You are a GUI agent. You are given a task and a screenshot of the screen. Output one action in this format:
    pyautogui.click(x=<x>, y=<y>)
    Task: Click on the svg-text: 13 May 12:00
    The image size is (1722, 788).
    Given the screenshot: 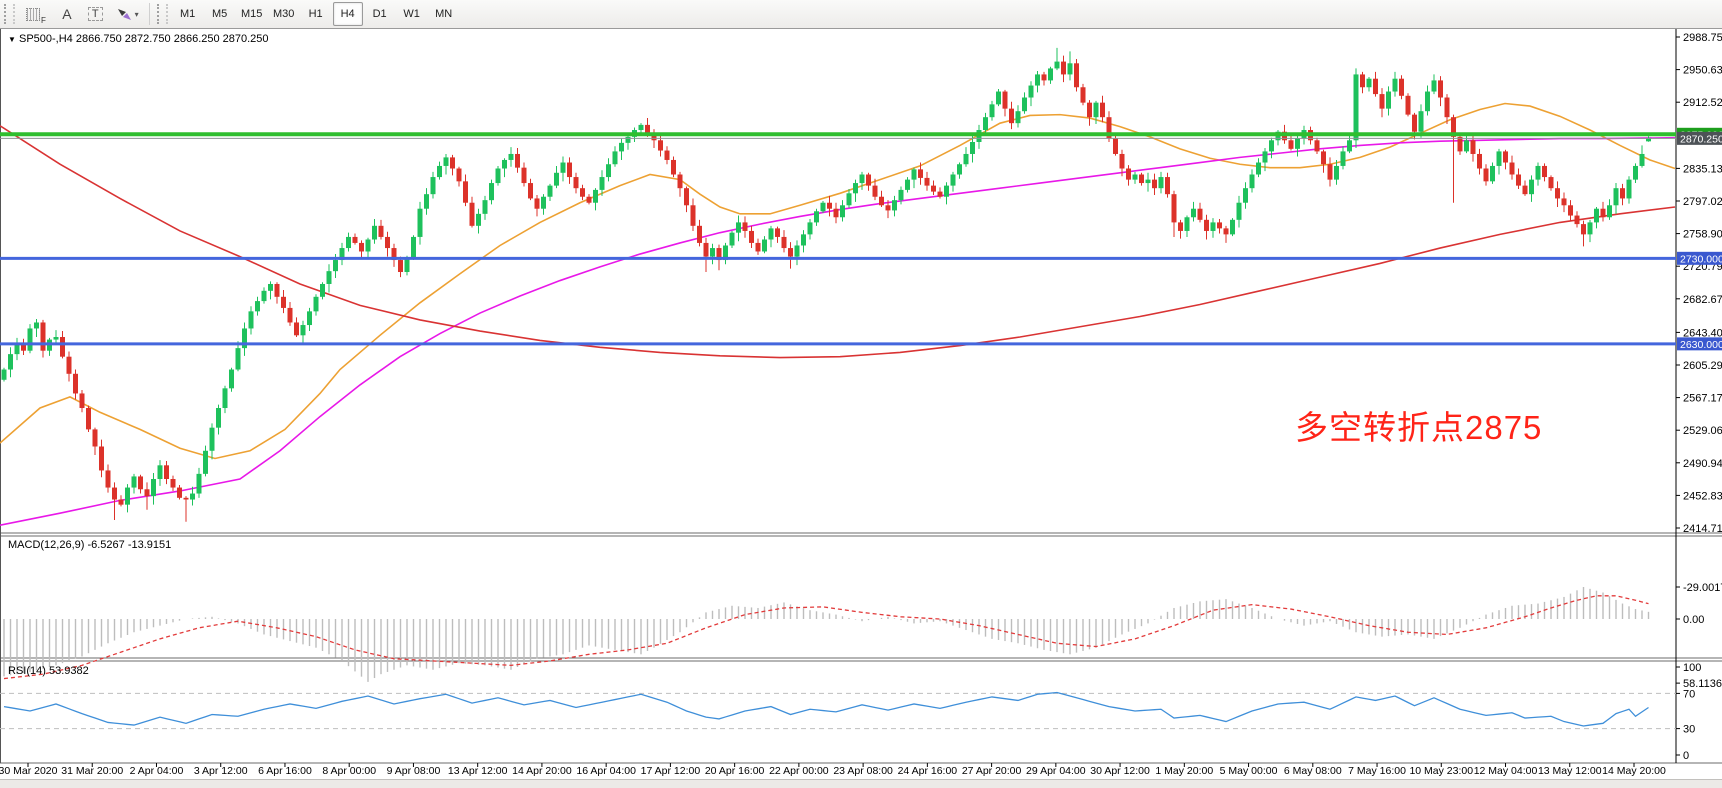 What is the action you would take?
    pyautogui.click(x=1570, y=771)
    